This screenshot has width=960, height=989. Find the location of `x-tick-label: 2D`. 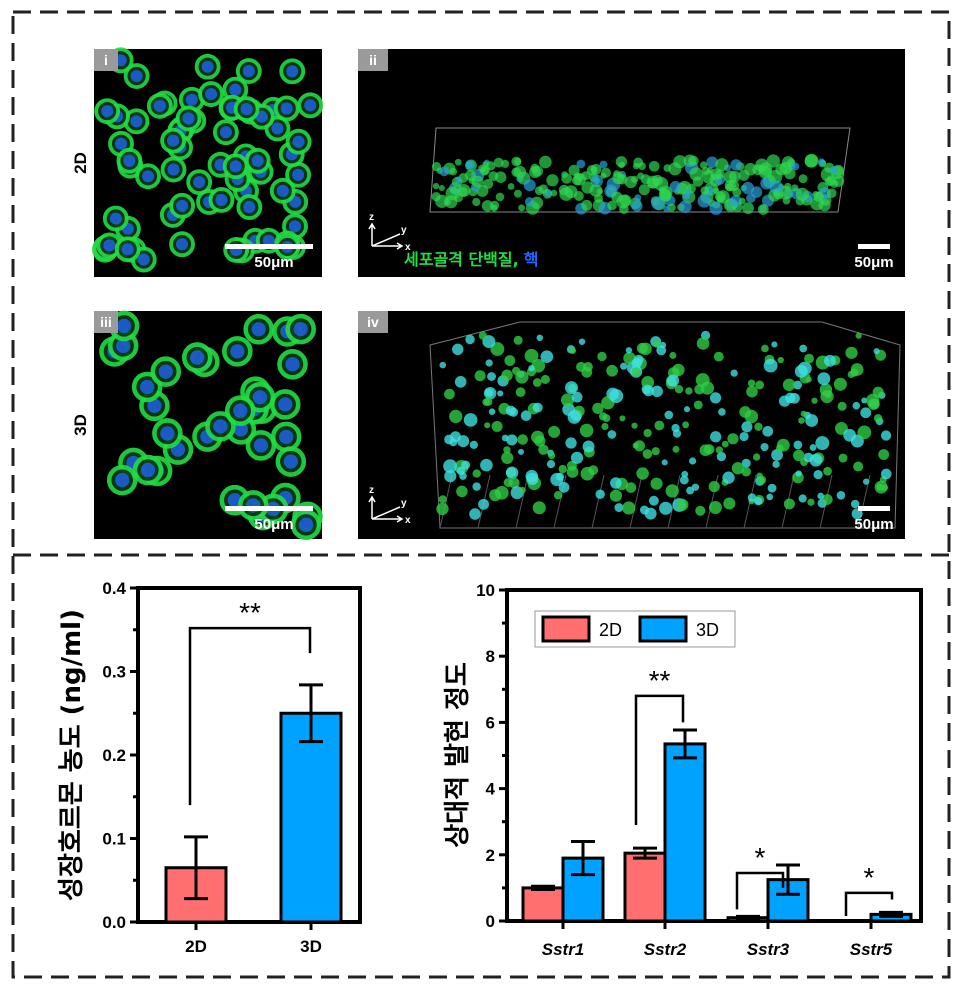

x-tick-label: 2D is located at coordinates (196, 946).